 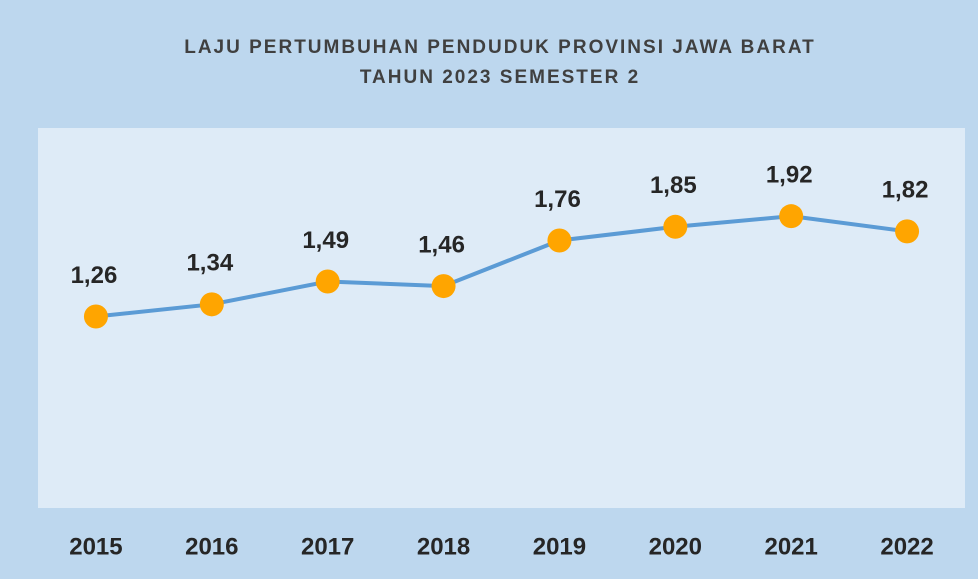 What do you see at coordinates (905, 190) in the screenshot?
I see `data-label: 1,82` at bounding box center [905, 190].